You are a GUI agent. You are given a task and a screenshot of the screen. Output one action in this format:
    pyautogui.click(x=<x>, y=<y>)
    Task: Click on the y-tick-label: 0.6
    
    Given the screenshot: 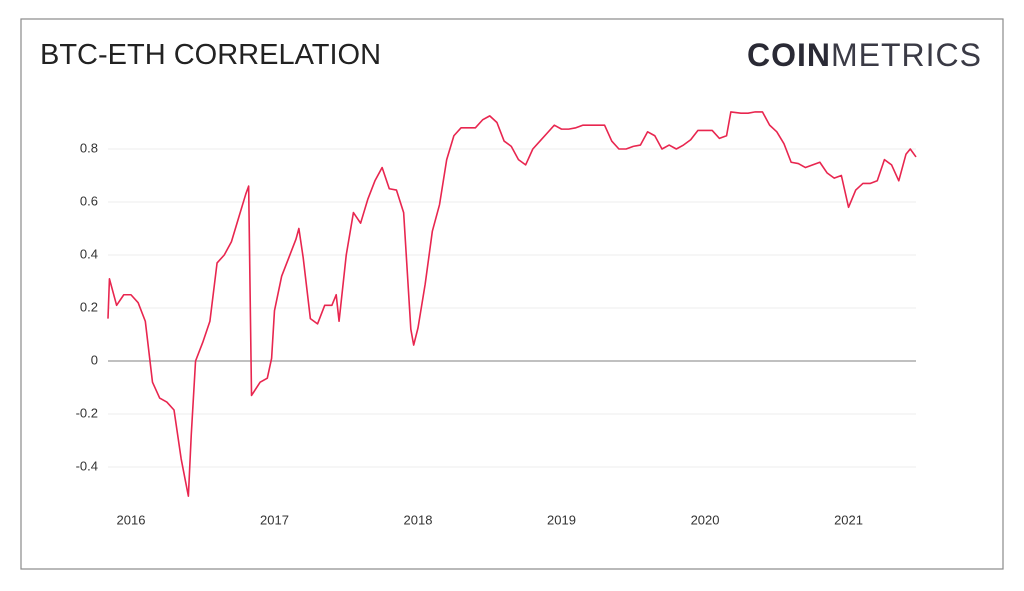 What is the action you would take?
    pyautogui.click(x=89, y=200)
    